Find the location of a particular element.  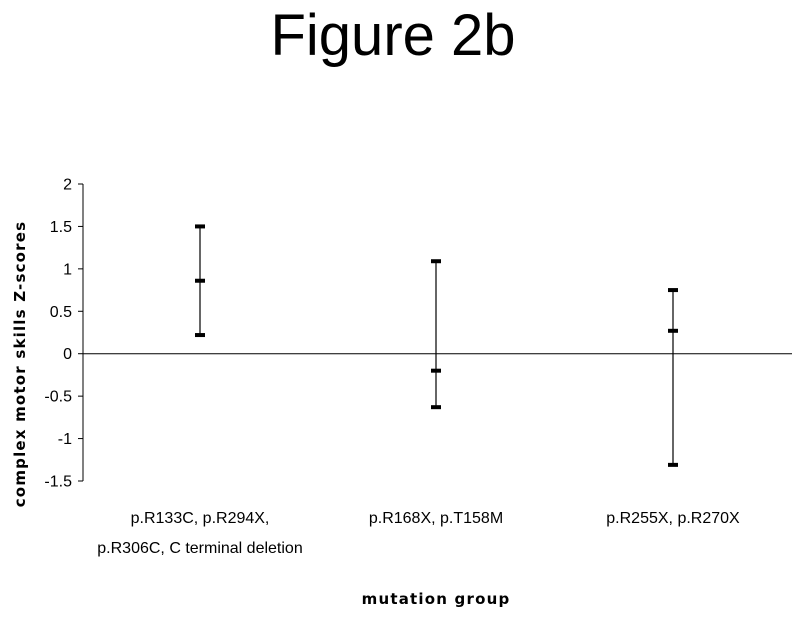

y-axis-title: complex motor skills Z-scores is located at coordinates (20, 364).